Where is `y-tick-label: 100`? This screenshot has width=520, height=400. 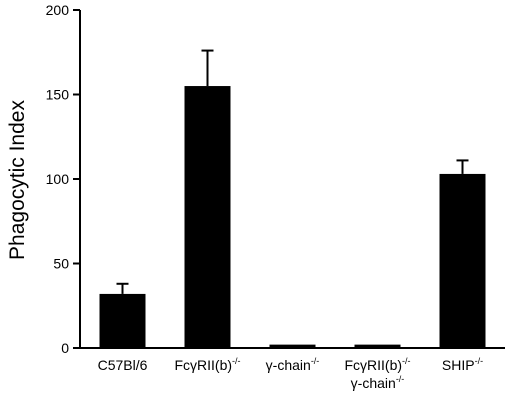
y-tick-label: 100 is located at coordinates (58, 179).